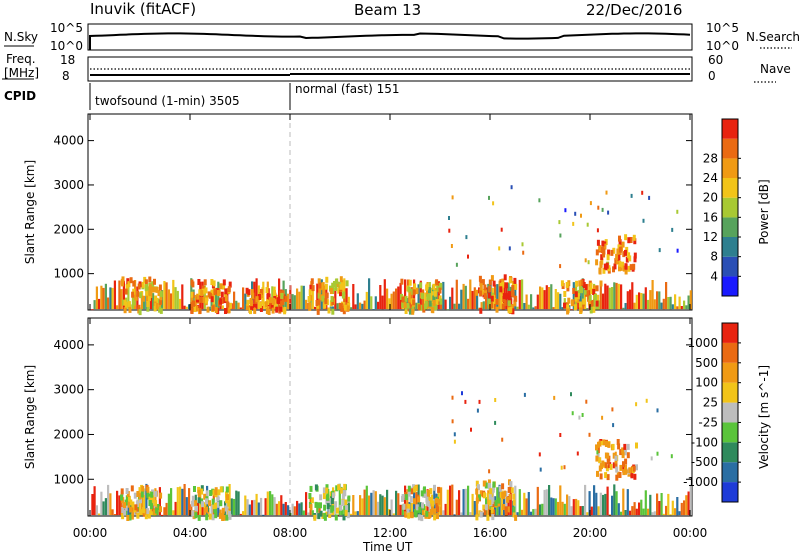  I want to click on y-tick-label: 4000, so click(68, 345).